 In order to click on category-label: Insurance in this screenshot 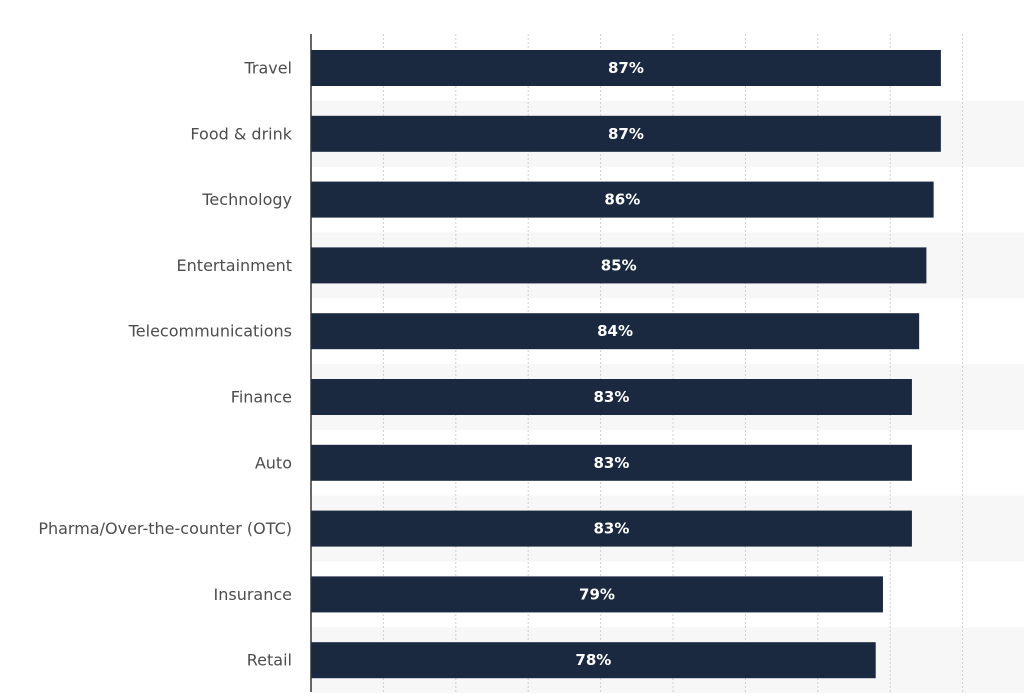, I will do `click(253, 594)`.